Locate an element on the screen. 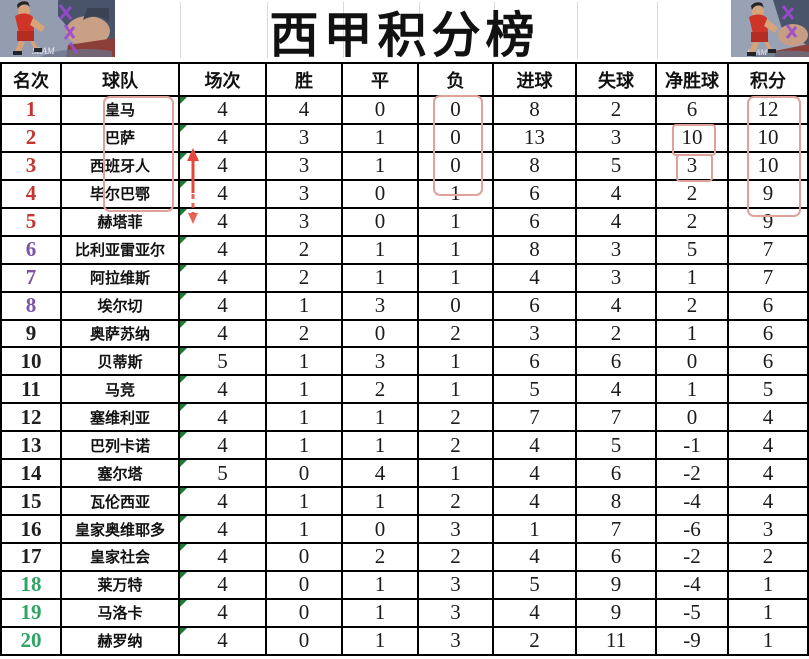  won-cell: 3 is located at coordinates (305, 222).